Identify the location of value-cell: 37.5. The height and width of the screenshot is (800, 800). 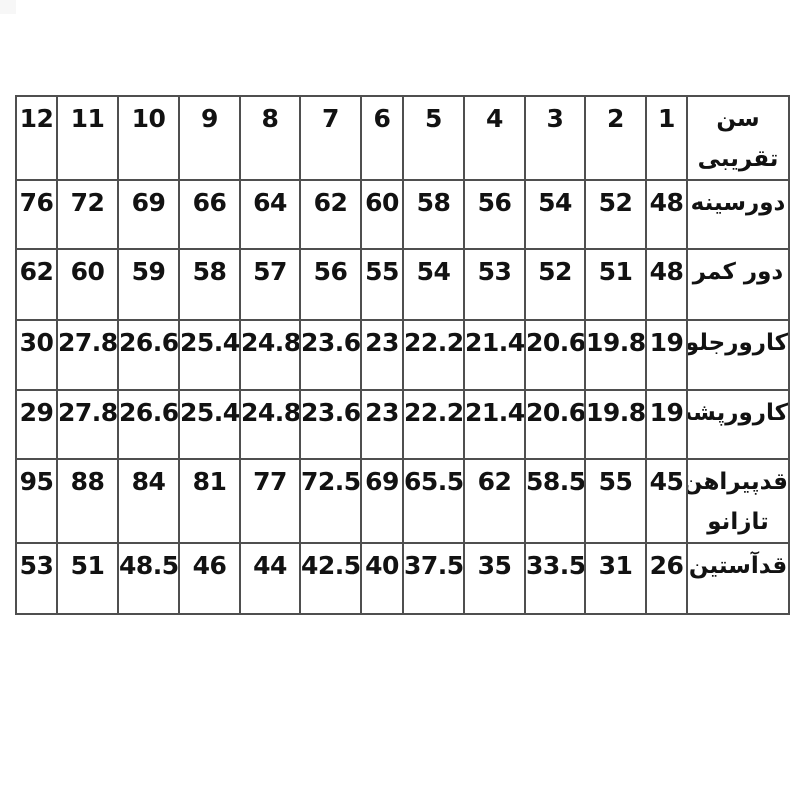
(433, 578).